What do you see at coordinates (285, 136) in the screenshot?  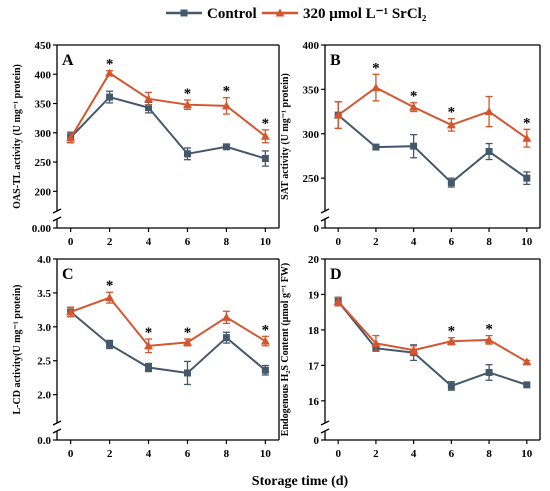 I see `y-axis-label: SAT activity (U mg⁻¹ protein)` at bounding box center [285, 136].